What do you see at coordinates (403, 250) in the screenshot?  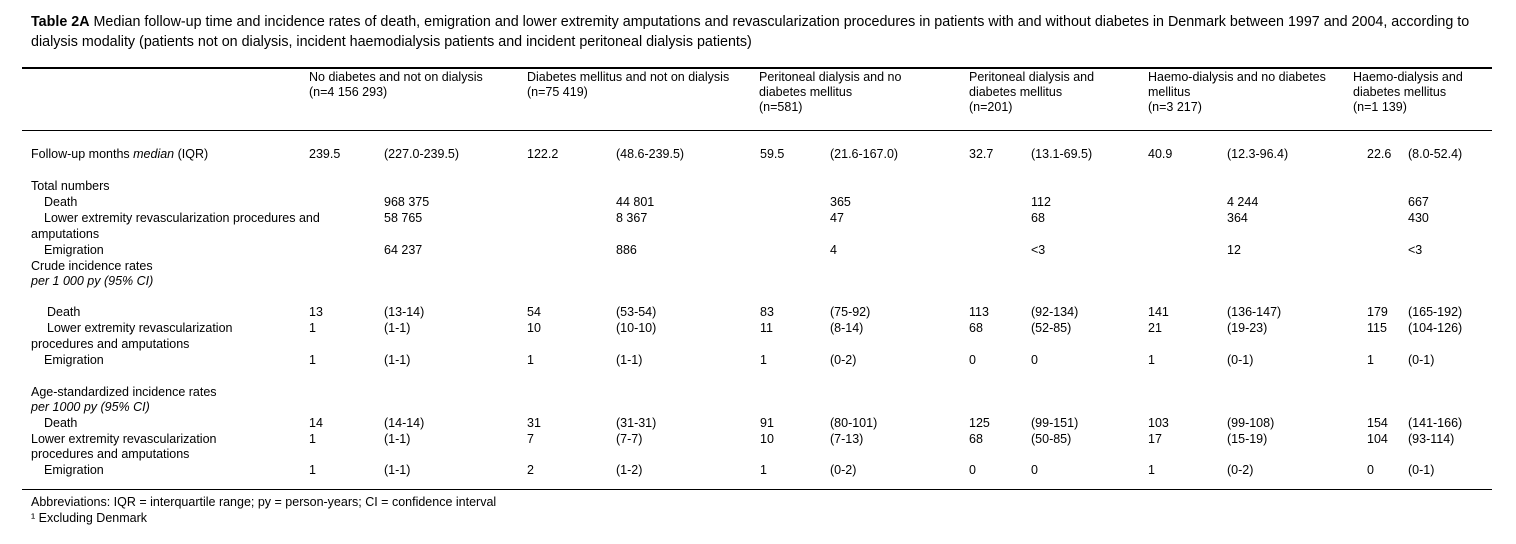 I see `totals-emig-value: 64 237` at bounding box center [403, 250].